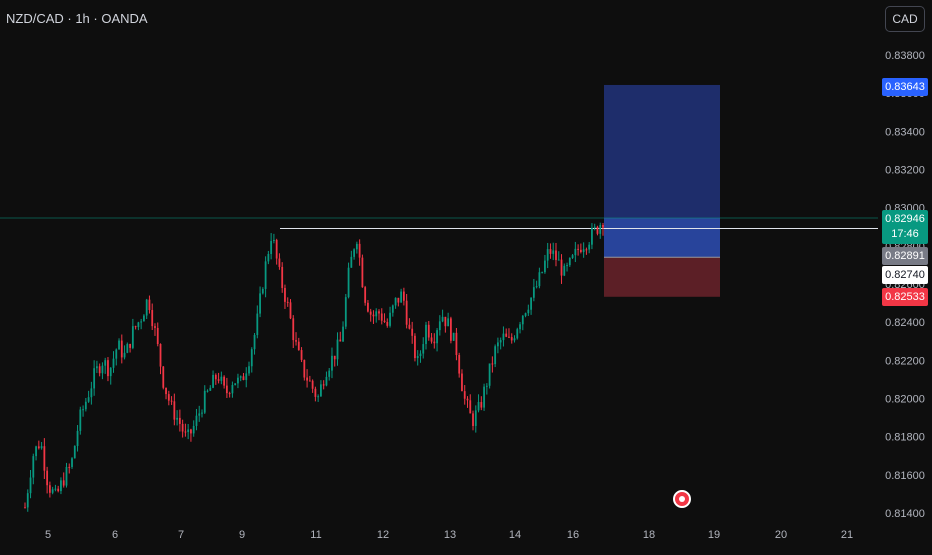  I want to click on economic-event-icon, so click(682, 499).